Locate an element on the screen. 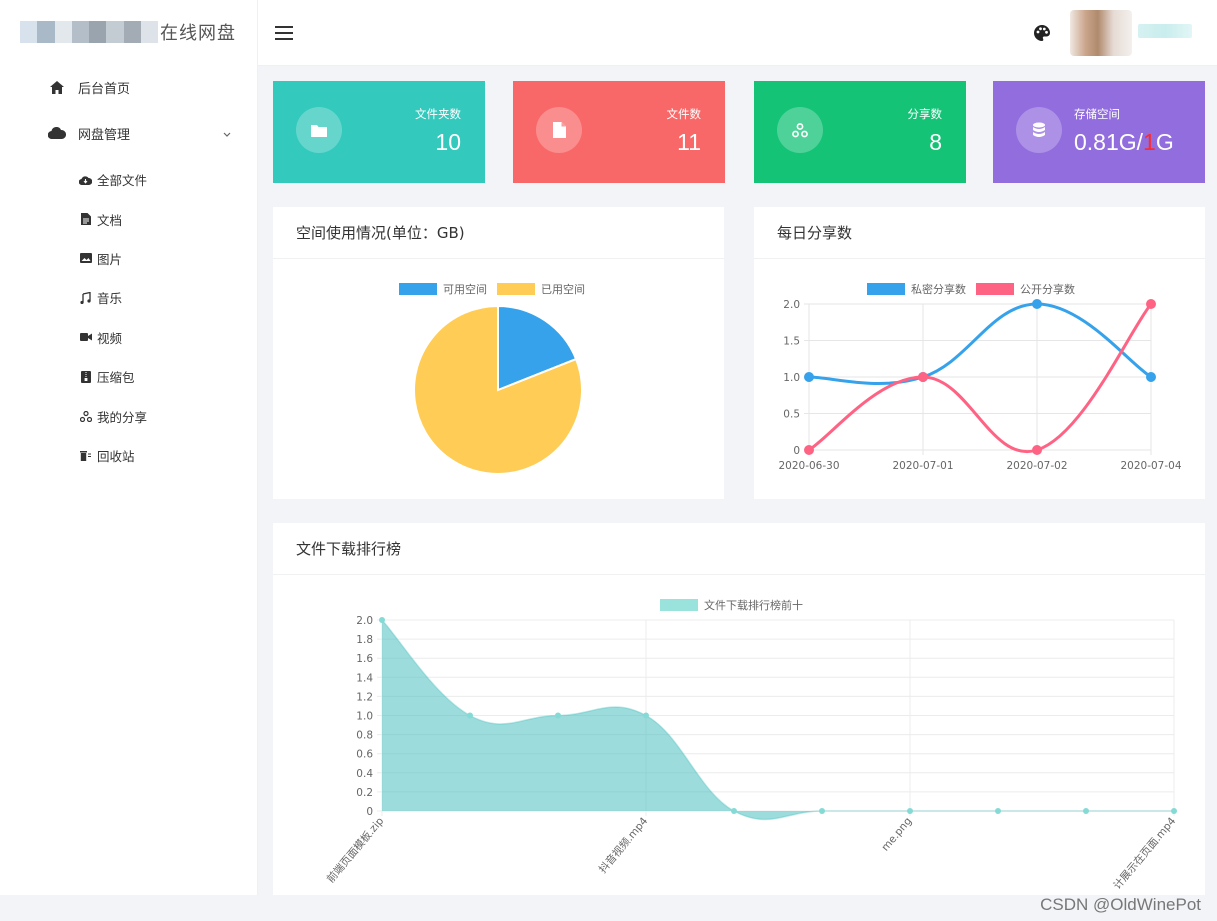 This screenshot has height=921, width=1217. sidebar-item-my-shares: 我的分享 is located at coordinates (128, 415).